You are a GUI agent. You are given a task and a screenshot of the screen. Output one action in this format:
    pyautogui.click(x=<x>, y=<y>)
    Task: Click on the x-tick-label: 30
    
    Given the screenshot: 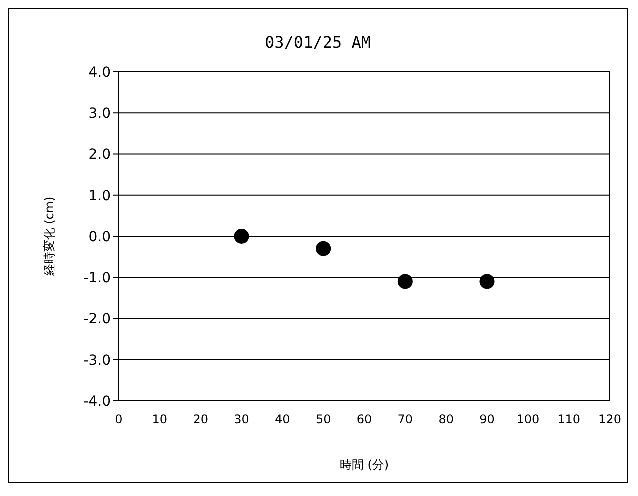 What is the action you would take?
    pyautogui.click(x=242, y=419)
    